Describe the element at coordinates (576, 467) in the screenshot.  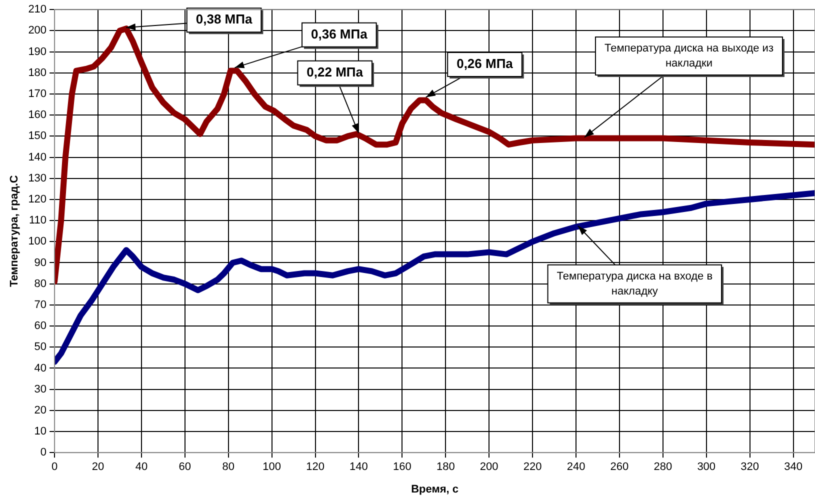
I see `x-tick-label: 240` at that location.